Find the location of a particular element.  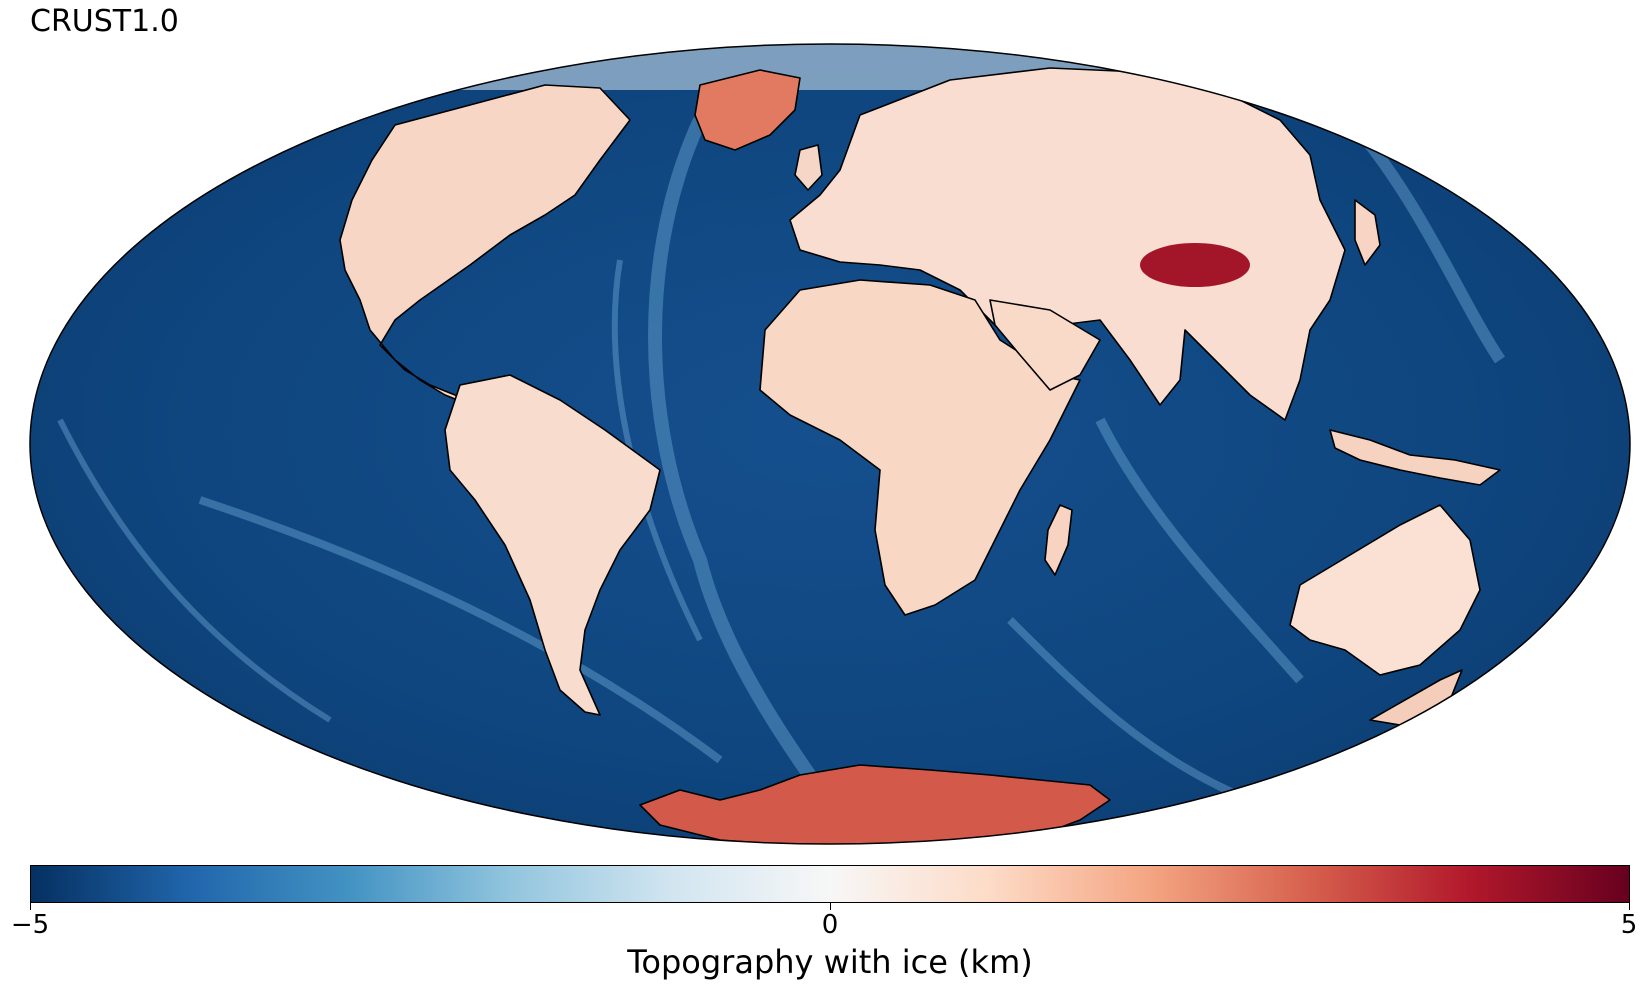

colorbar-ticklabel-min: −5 is located at coordinates (30, 925).